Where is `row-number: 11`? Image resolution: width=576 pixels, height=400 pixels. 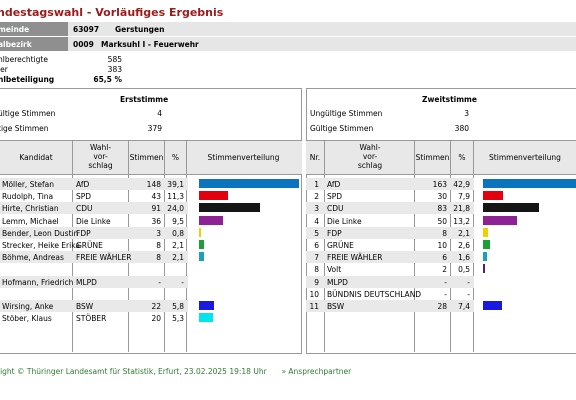
row-number: 11 is located at coordinates (314, 306).